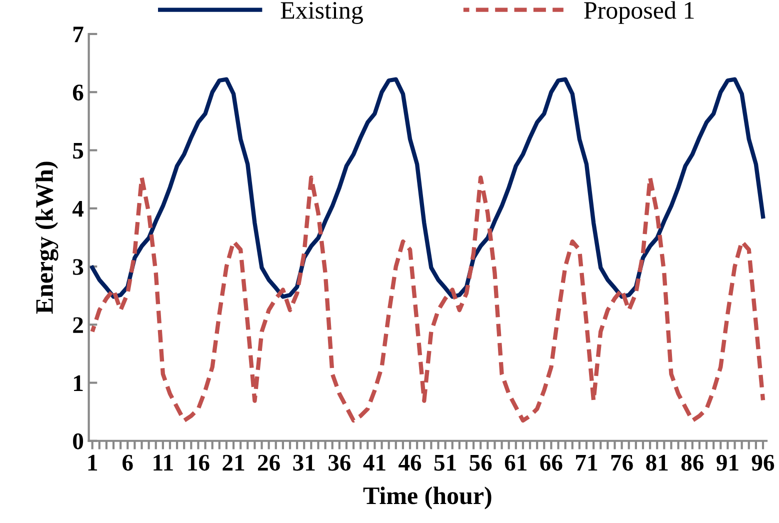  I want to click on x-tick-label: 31, so click(304, 462).